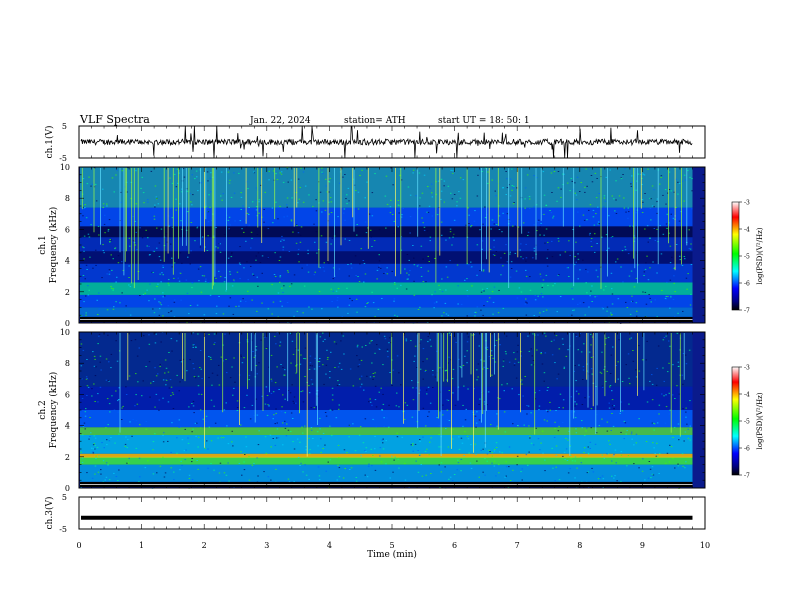  Describe the element at coordinates (747, 395) in the screenshot. I see `colorbar-tick-label: -4` at that location.